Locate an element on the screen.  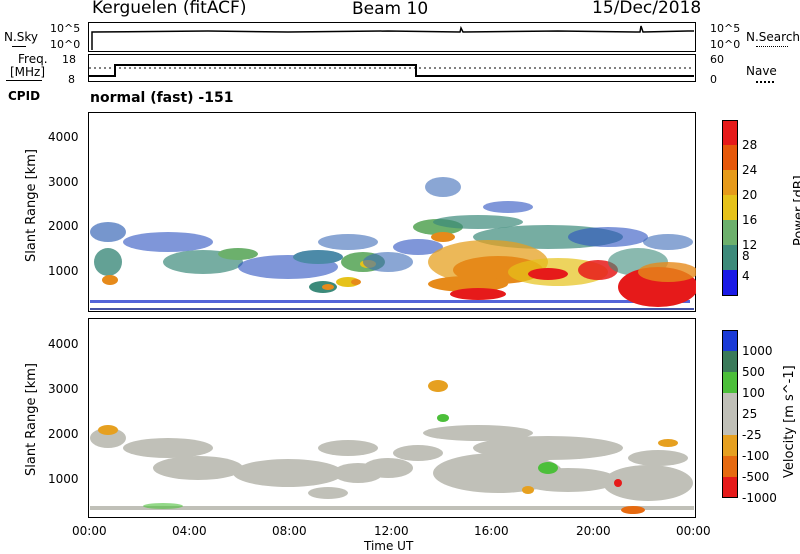
nave-legend-line is located at coordinates (765, 82).